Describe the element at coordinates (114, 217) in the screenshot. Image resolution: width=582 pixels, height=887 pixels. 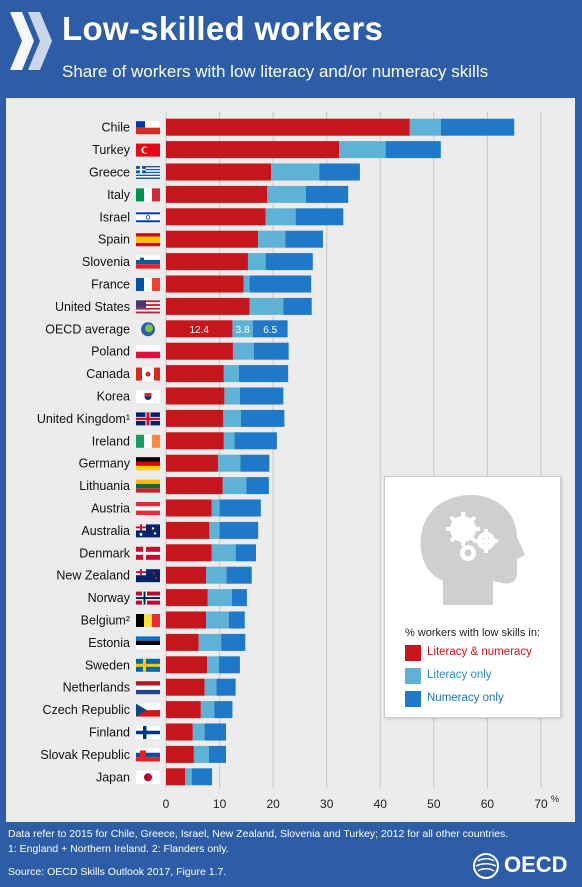
I see `category-label: Israel` at that location.